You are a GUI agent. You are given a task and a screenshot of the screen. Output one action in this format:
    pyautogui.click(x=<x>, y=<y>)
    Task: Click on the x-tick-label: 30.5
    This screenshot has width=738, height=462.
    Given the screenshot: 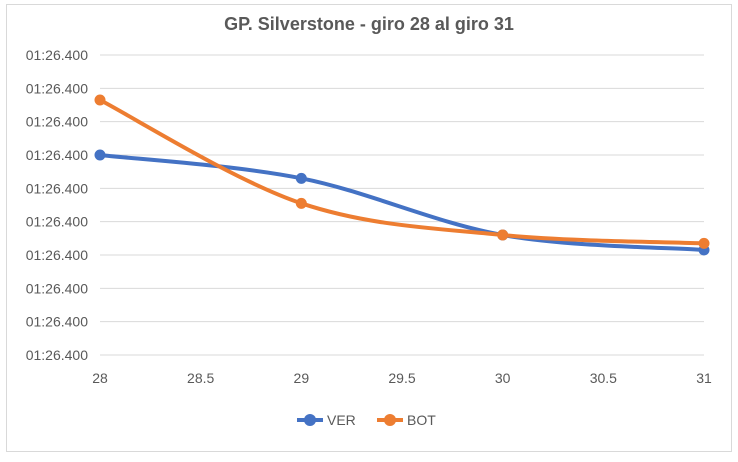 What is the action you would take?
    pyautogui.click(x=603, y=378)
    